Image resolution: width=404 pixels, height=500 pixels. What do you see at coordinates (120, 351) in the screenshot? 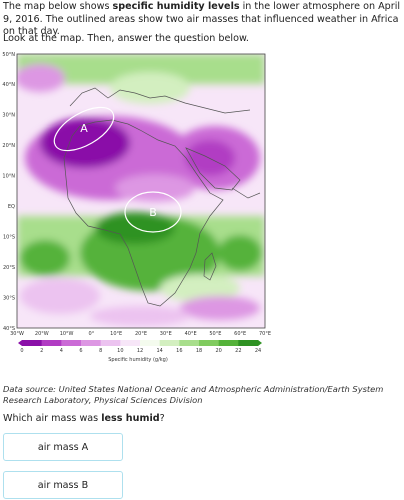
I see `colorbar-tick-label: 10` at bounding box center [120, 351].